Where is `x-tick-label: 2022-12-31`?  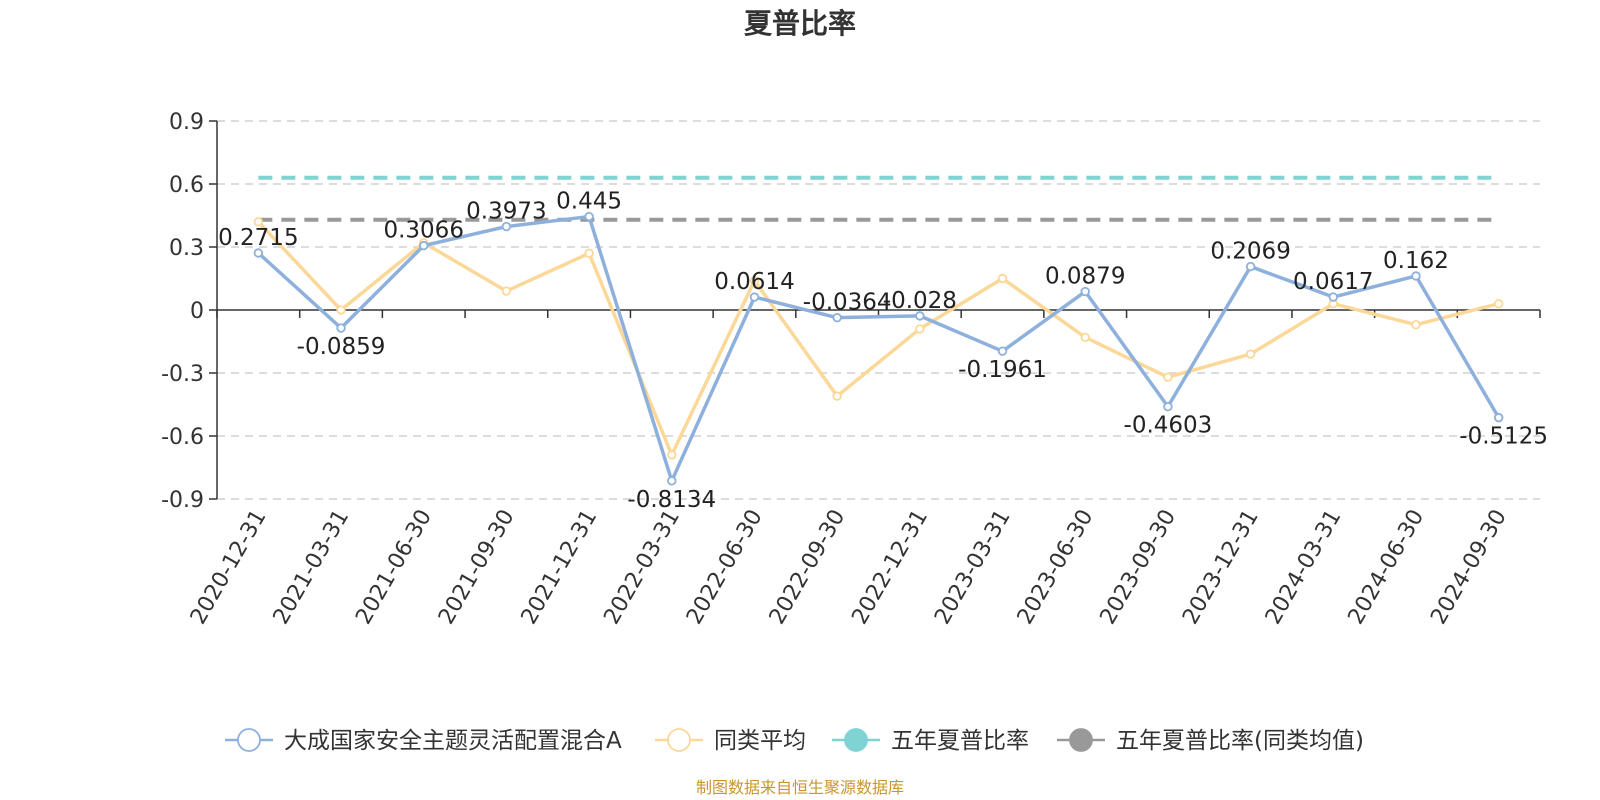 x-tick-label: 2022-12-31 is located at coordinates (890, 567).